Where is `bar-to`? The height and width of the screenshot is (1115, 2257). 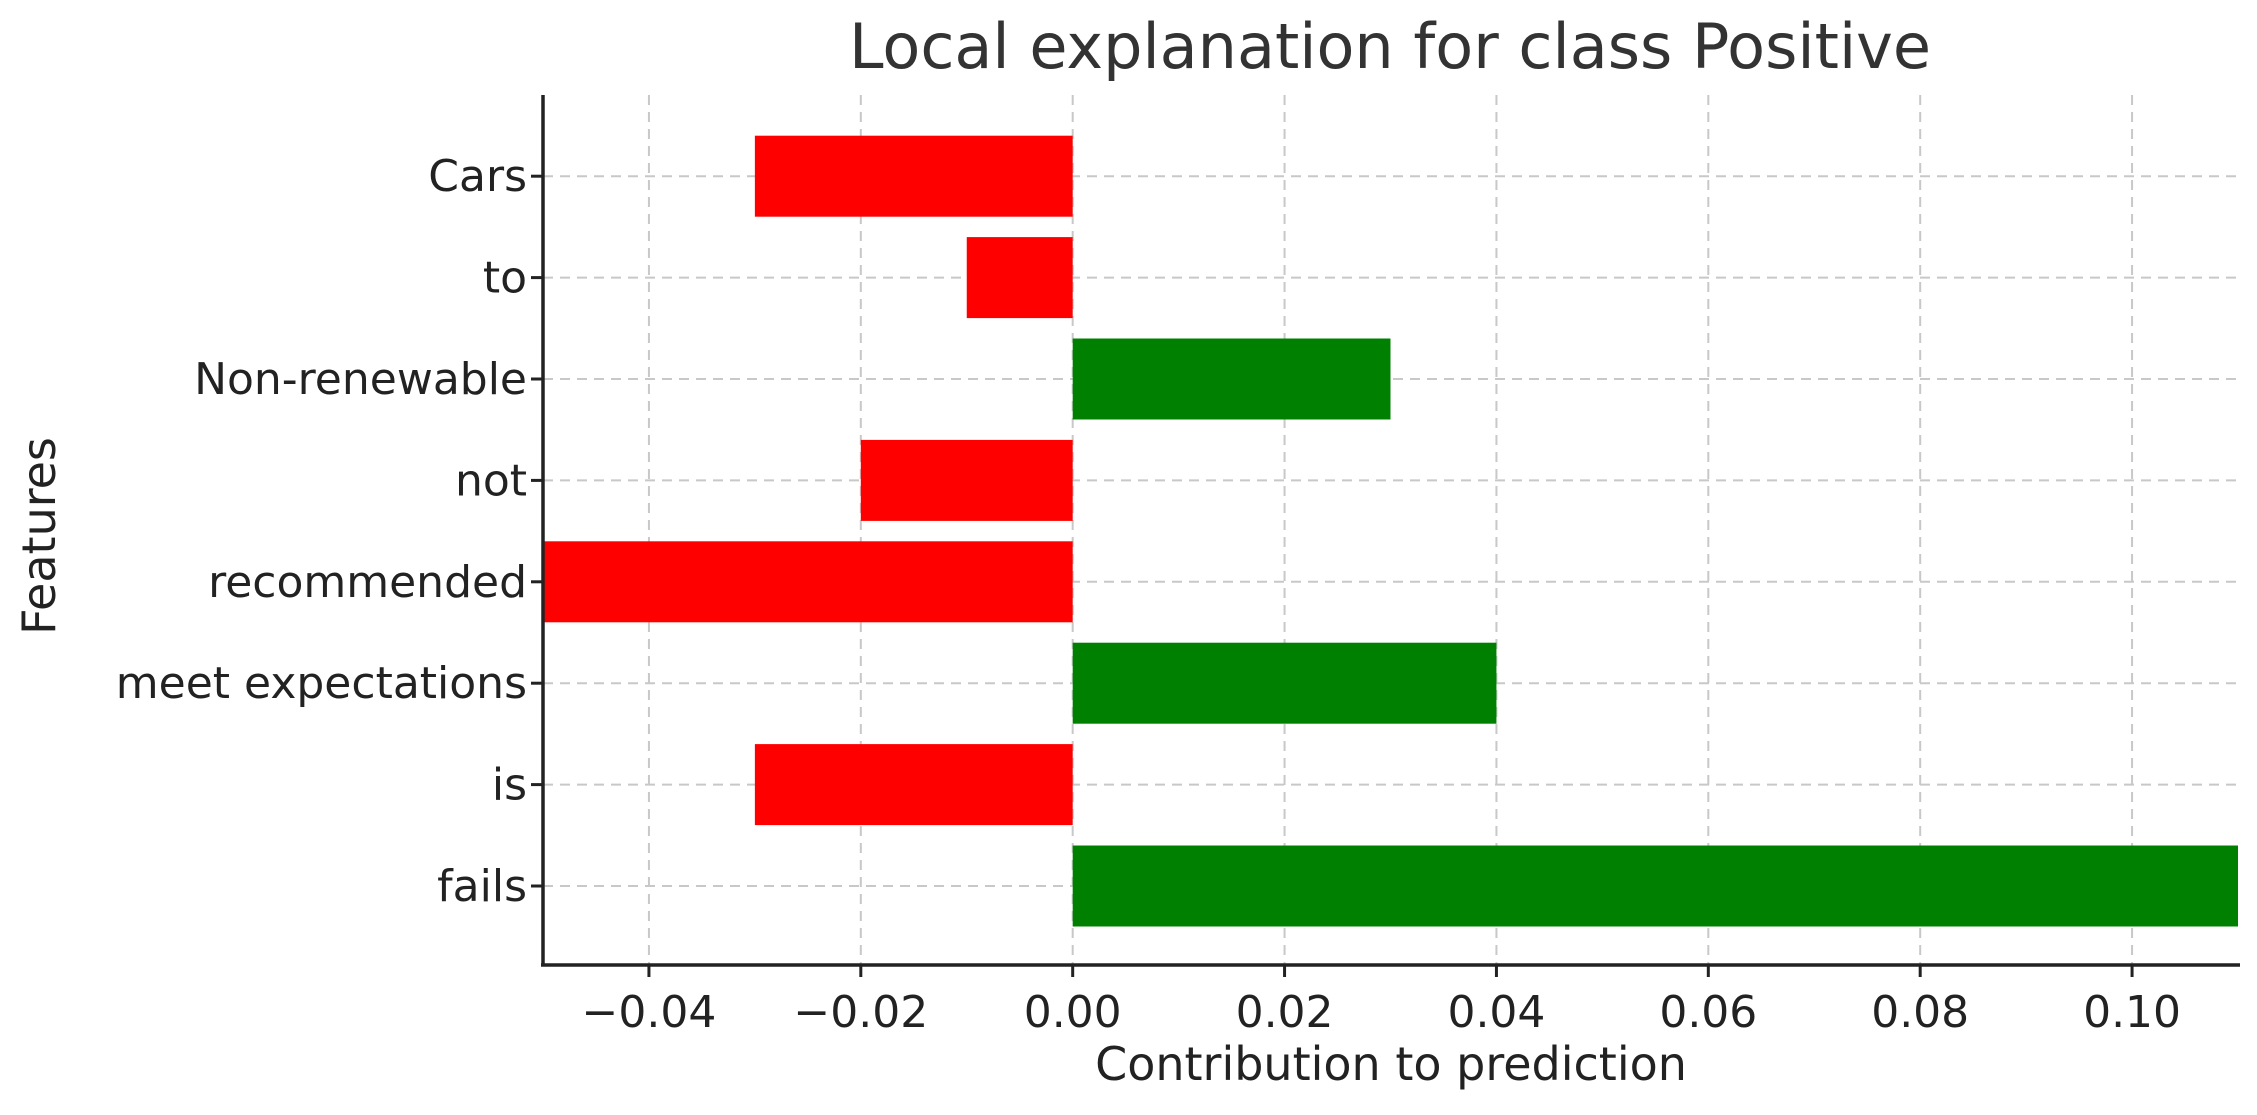
bar-to is located at coordinates (1019, 278).